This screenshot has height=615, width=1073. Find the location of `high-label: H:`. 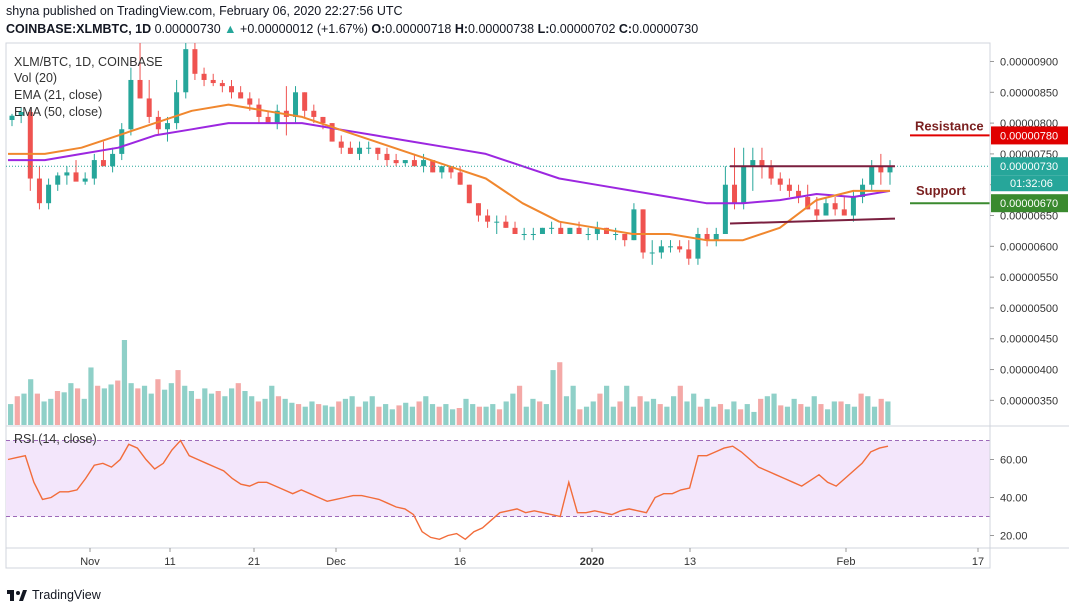

high-label: H: is located at coordinates (461, 29).